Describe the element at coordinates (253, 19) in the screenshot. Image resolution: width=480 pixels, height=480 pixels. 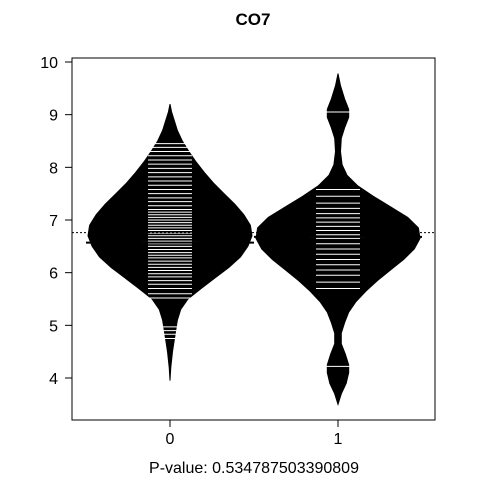
I see `chart-title: CO7` at that location.